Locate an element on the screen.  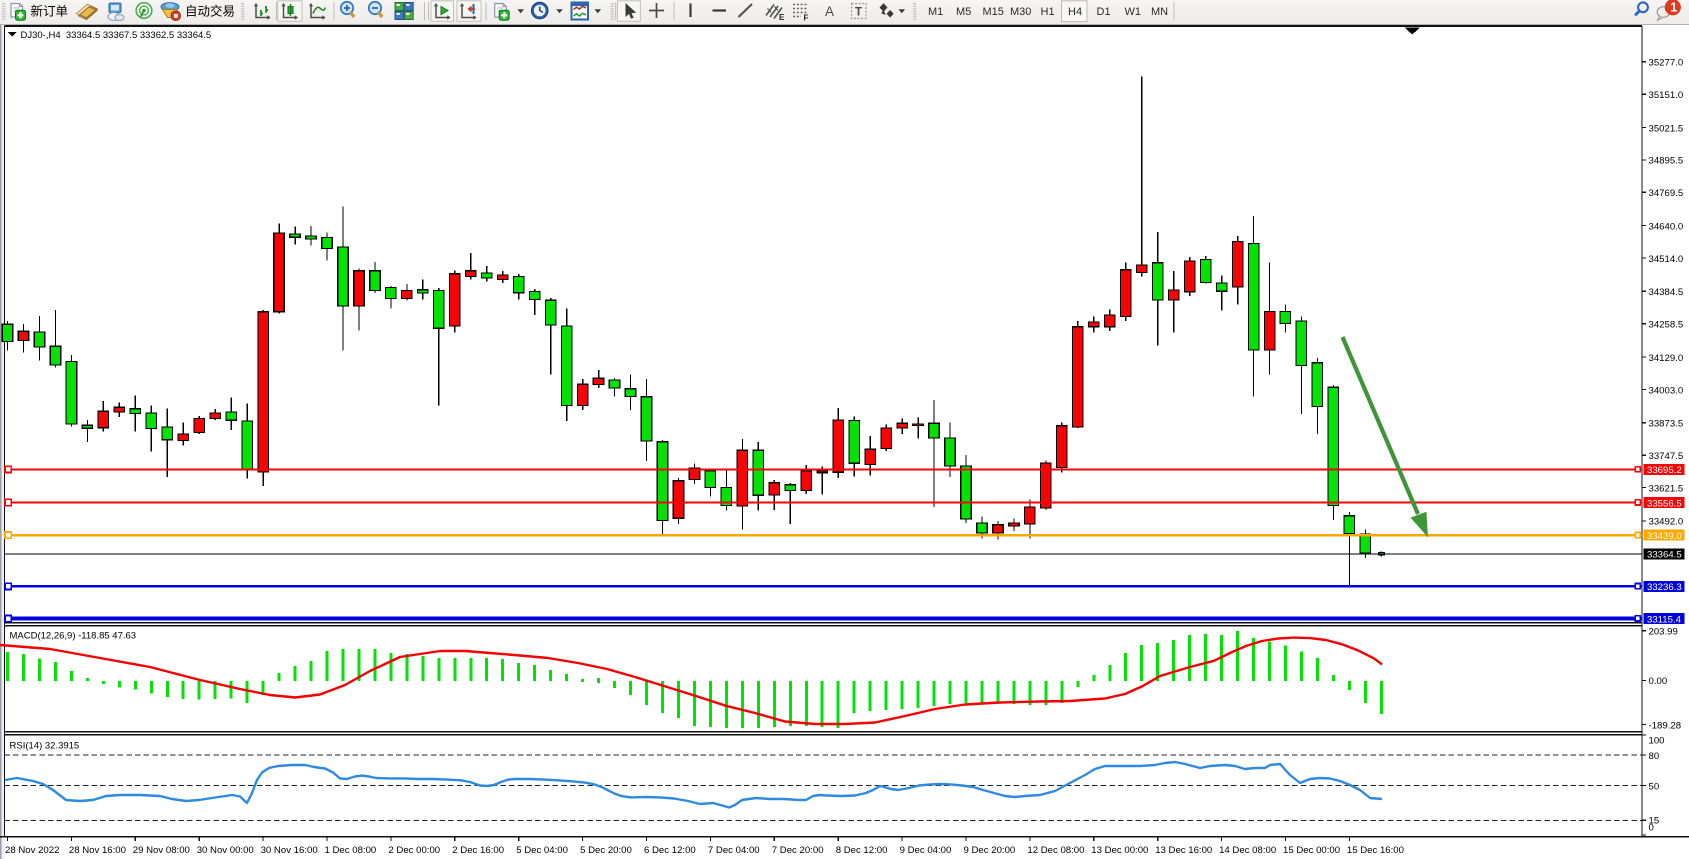
svg-text: 33747.5 is located at coordinates (1666, 456).